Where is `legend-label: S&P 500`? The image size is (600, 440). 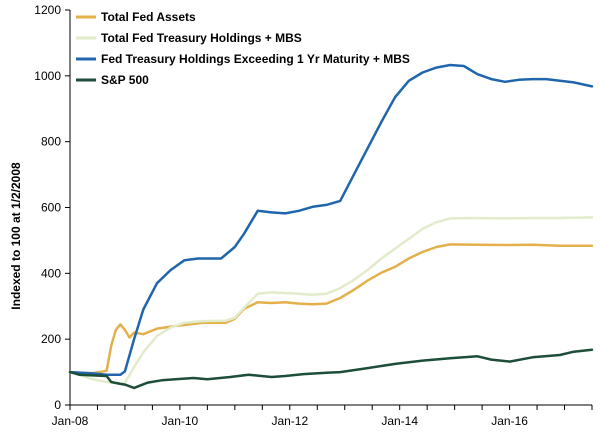
legend-label: S&P 500 is located at coordinates (125, 80).